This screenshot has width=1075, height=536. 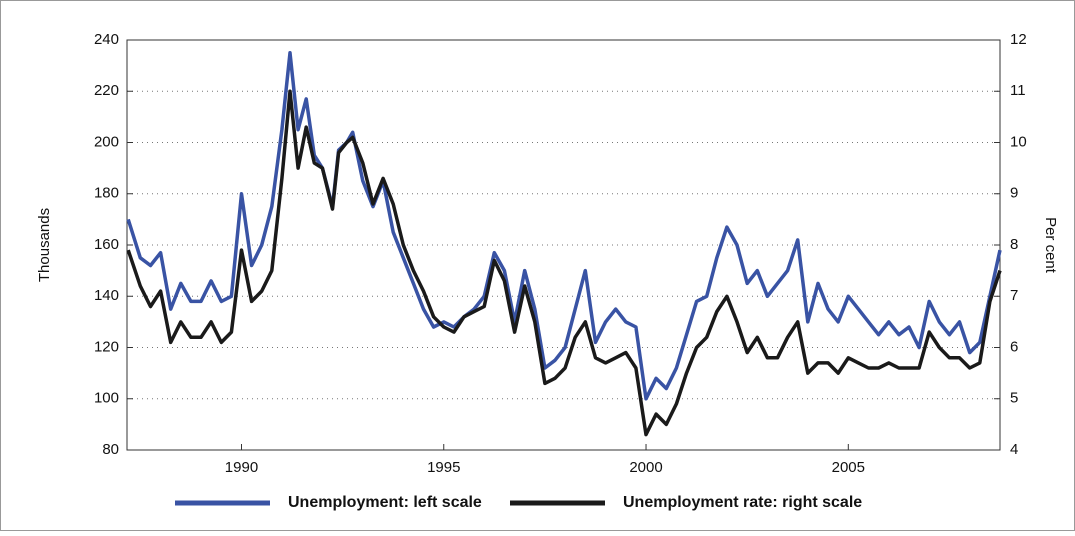 What do you see at coordinates (44, 245) in the screenshot?
I see `y-axis-label: Thousands` at bounding box center [44, 245].